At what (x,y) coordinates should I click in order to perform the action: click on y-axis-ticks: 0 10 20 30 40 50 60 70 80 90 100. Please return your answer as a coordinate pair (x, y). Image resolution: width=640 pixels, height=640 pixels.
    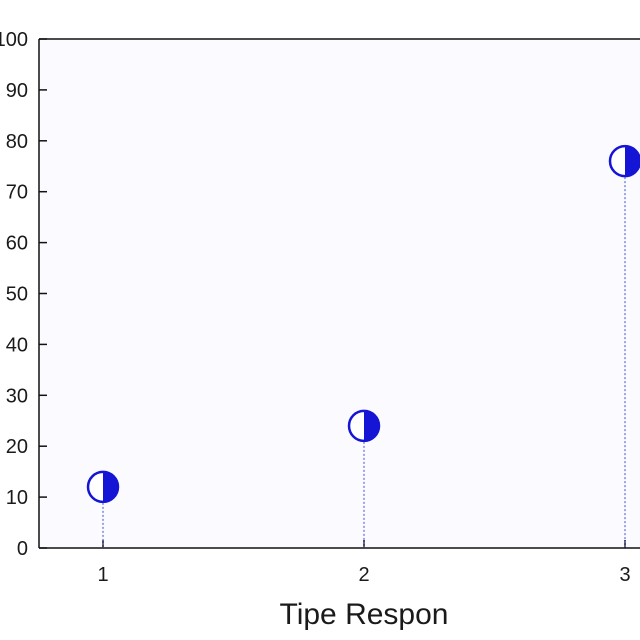
    Looking at the image, I should click on (23, 294).